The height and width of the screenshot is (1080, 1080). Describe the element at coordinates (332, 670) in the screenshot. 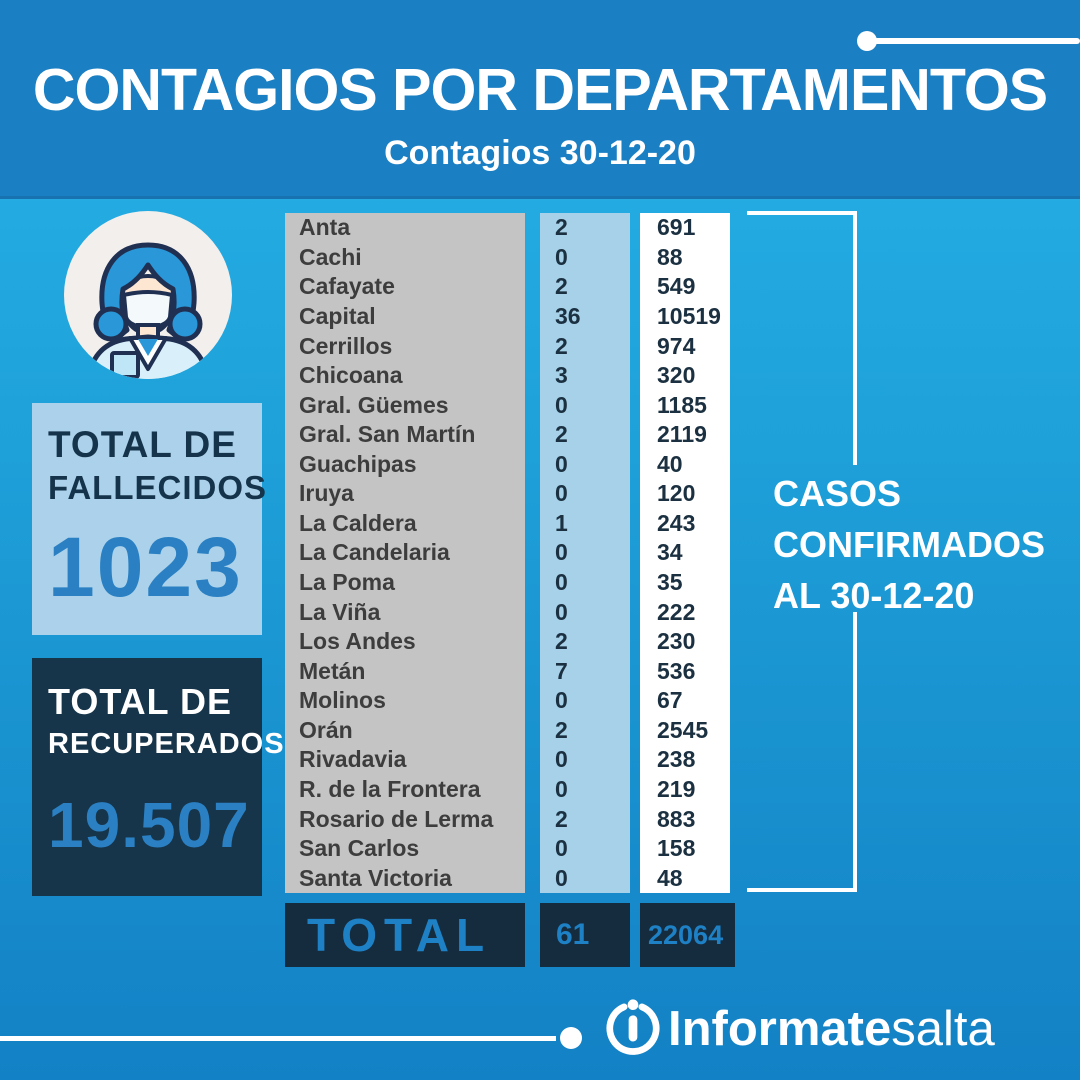

I see `department-name: Metán` at that location.